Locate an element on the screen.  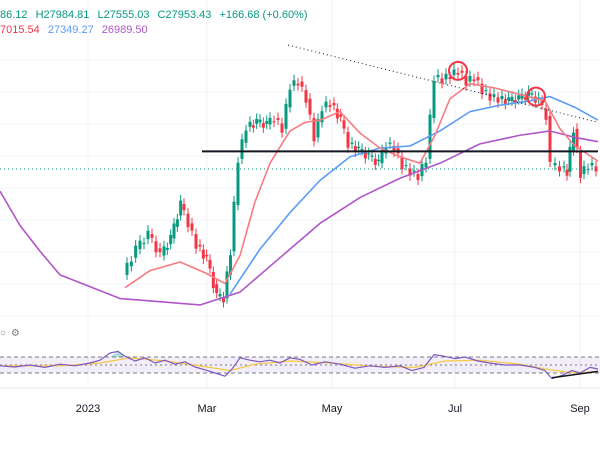
rsi-pane-icon: ○ ⚙ is located at coordinates (10, 333).